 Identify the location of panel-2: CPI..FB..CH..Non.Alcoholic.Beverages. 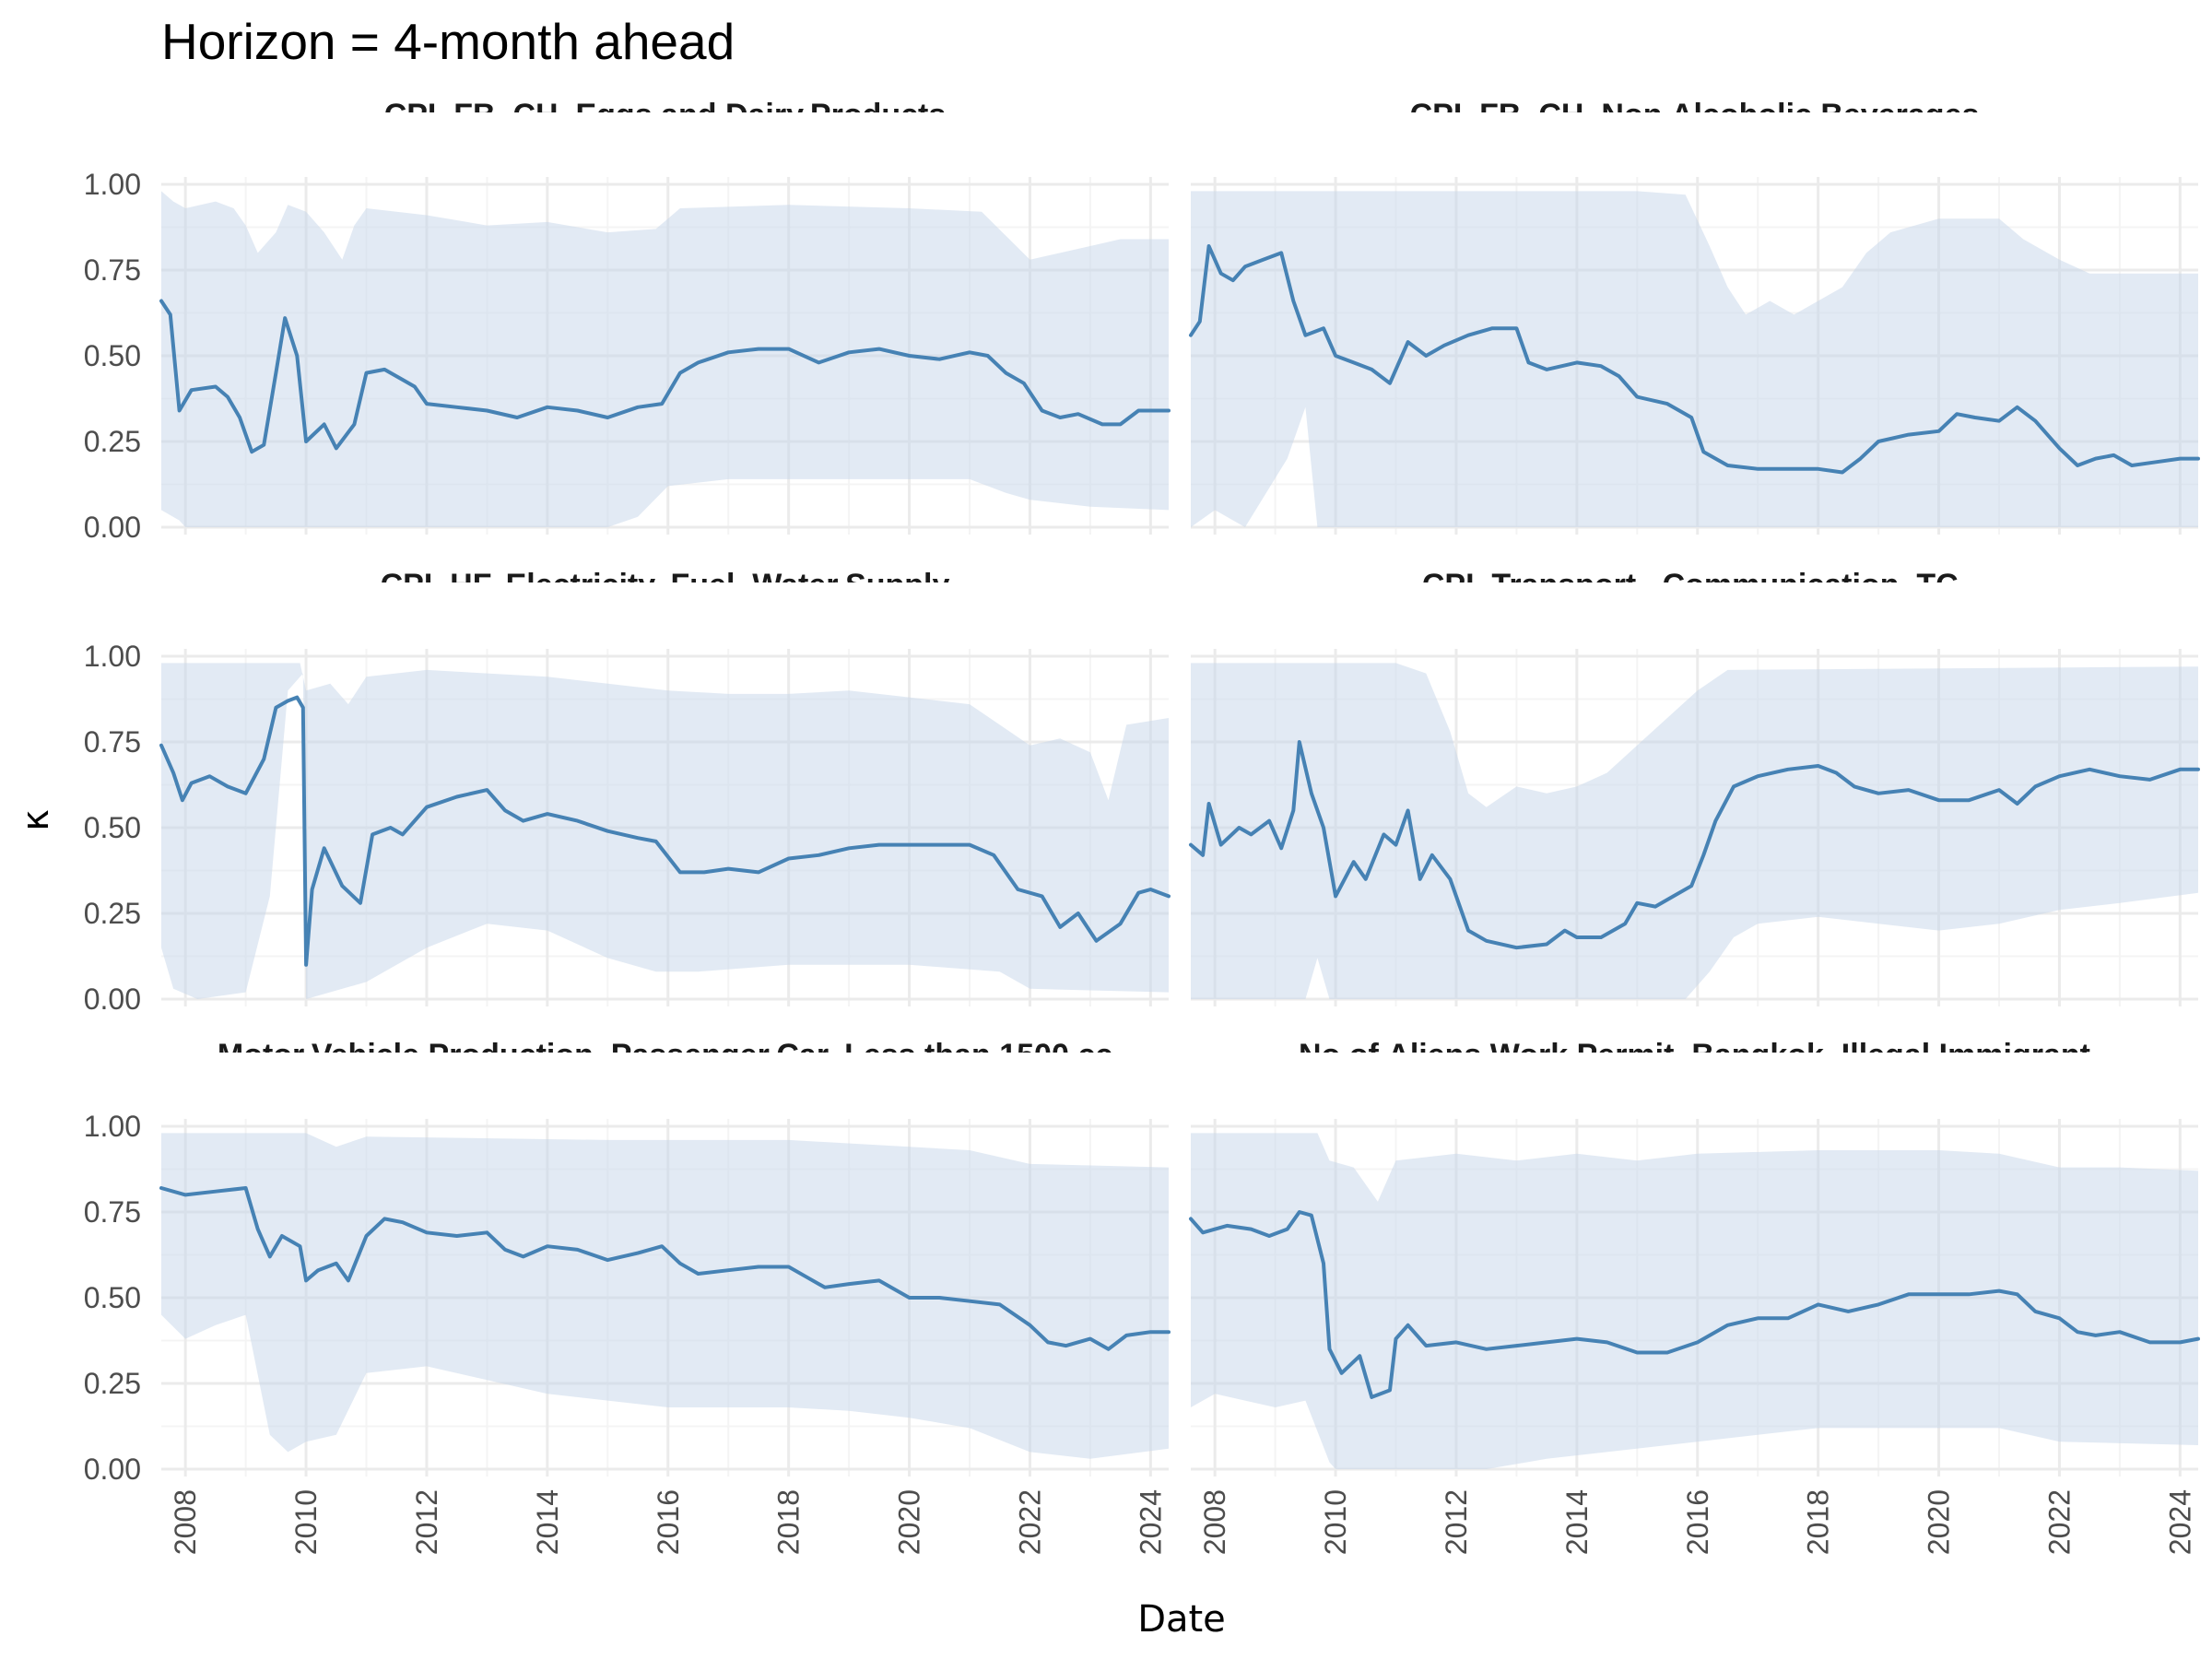
(1694, 316).